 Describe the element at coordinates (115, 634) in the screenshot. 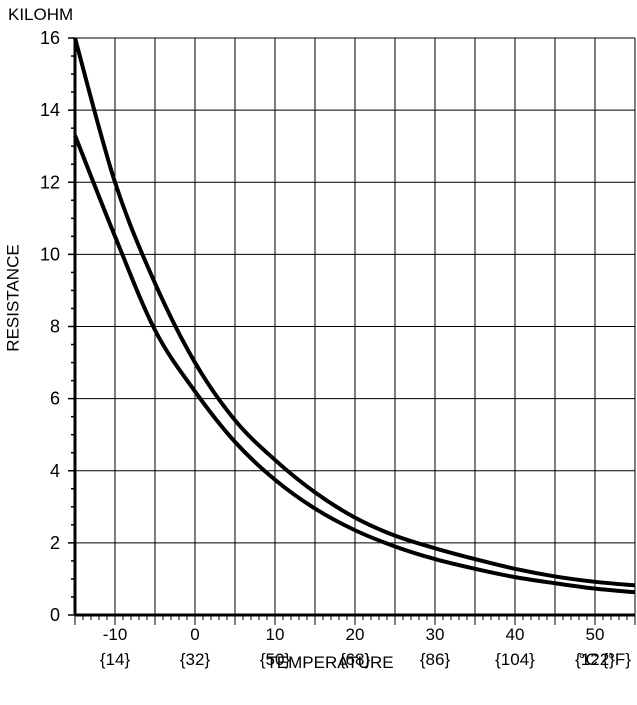

I see `x-tick-label-celsius: -10` at that location.